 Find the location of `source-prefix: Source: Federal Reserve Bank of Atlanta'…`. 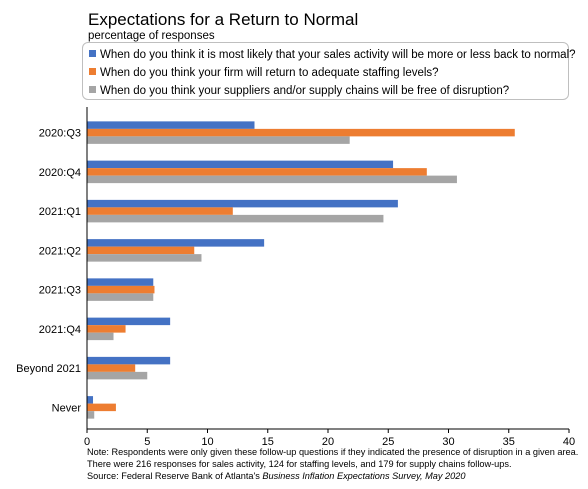

source-prefix: Source: Federal Reserve Bank of Atlanta'… is located at coordinates (175, 476).